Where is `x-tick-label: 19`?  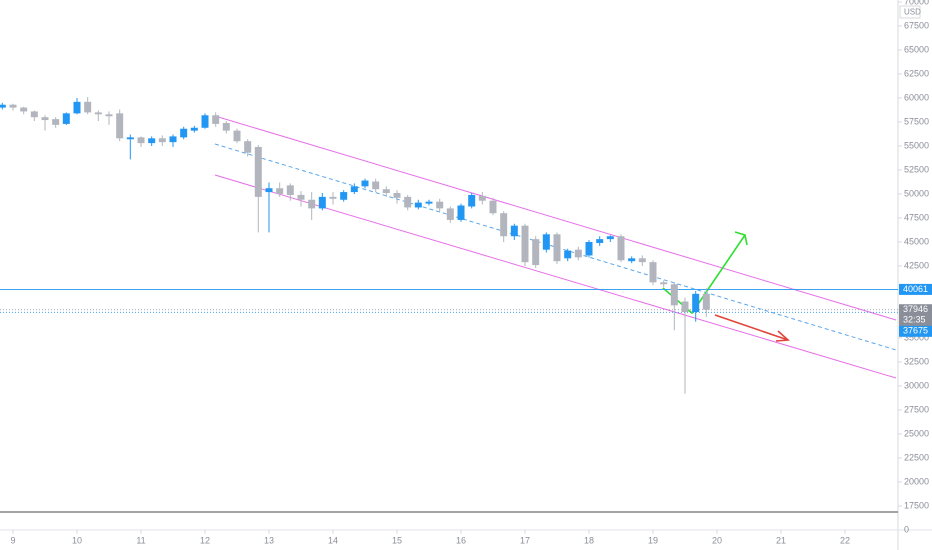 x-tick-label: 19 is located at coordinates (653, 540).